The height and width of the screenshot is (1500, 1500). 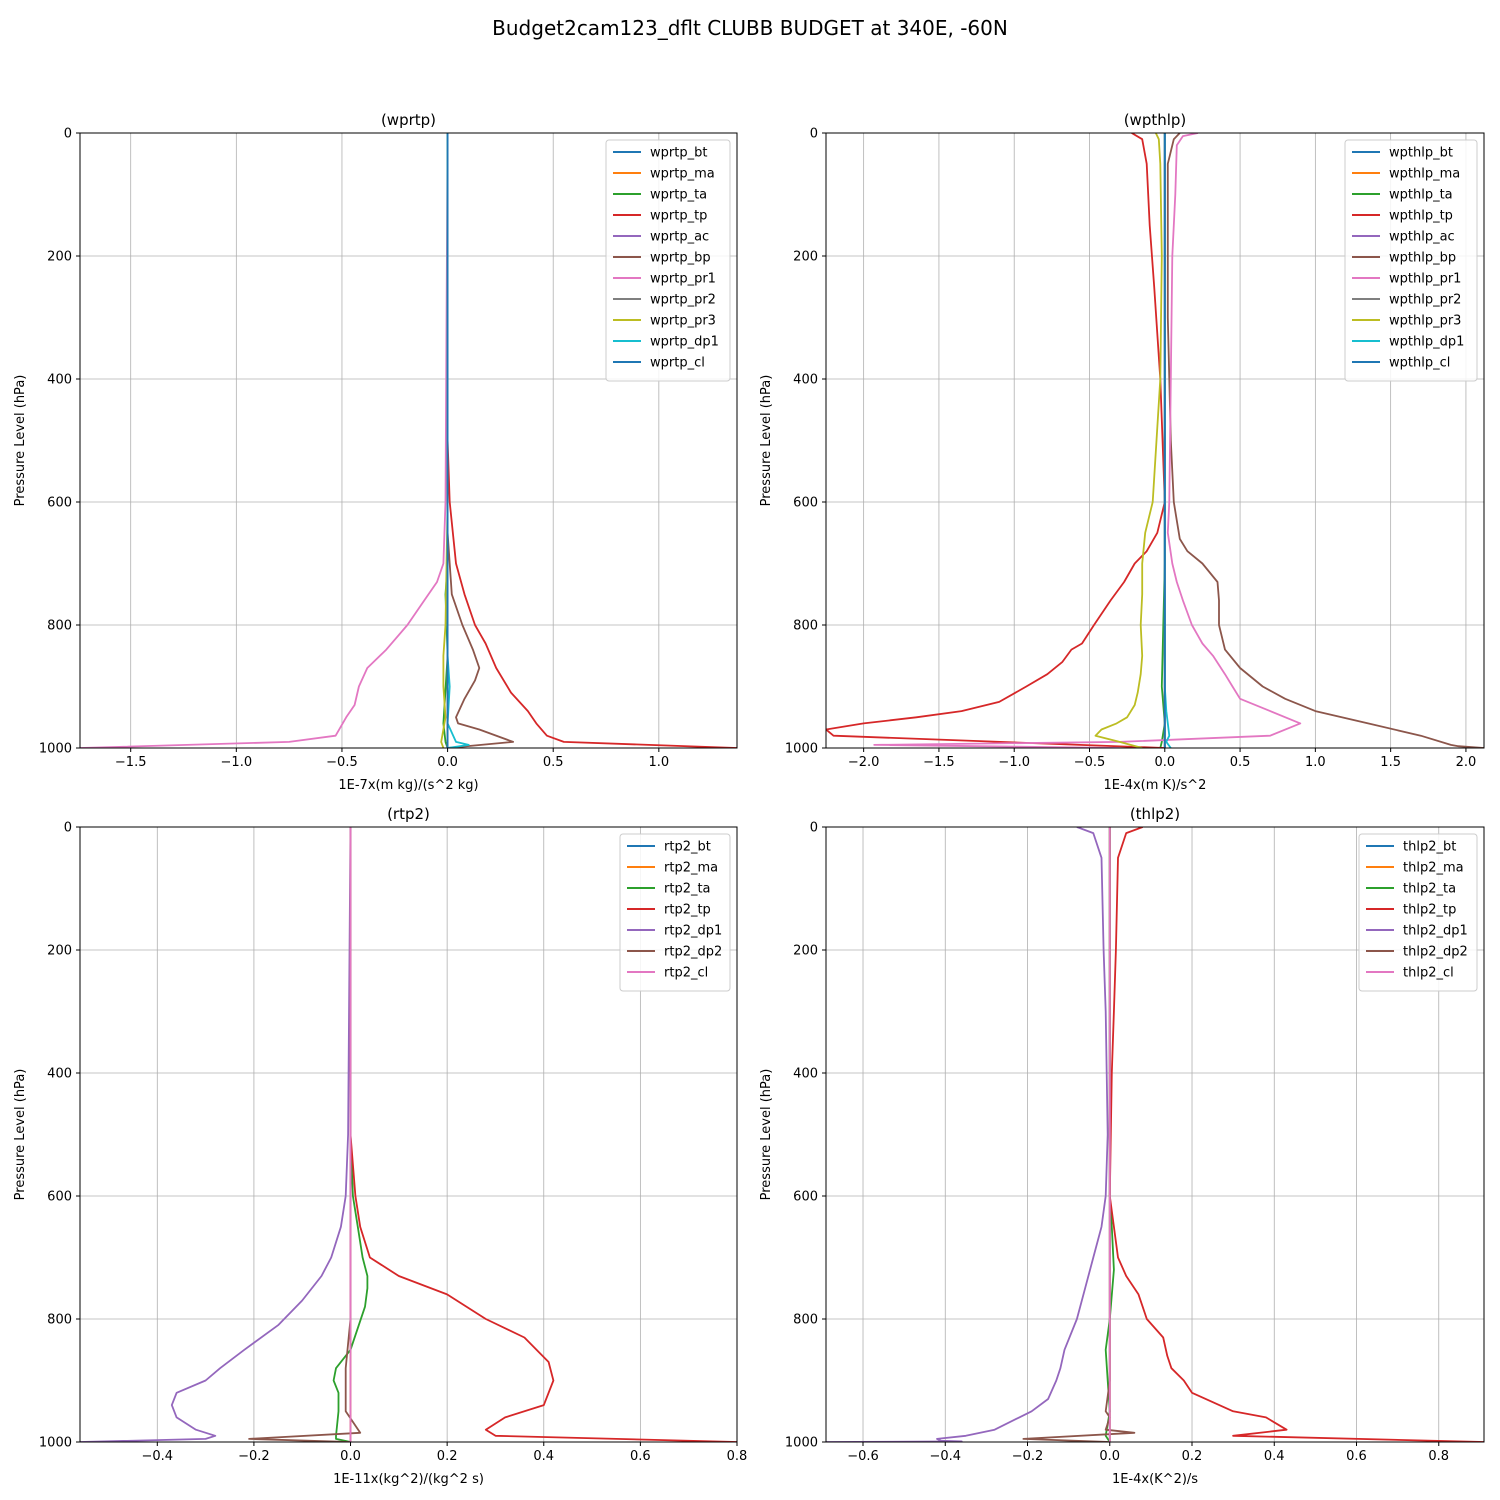 What do you see at coordinates (1155, 785) in the screenshot?
I see `x-axis-label: 1E-4x(m K)/s^2` at bounding box center [1155, 785].